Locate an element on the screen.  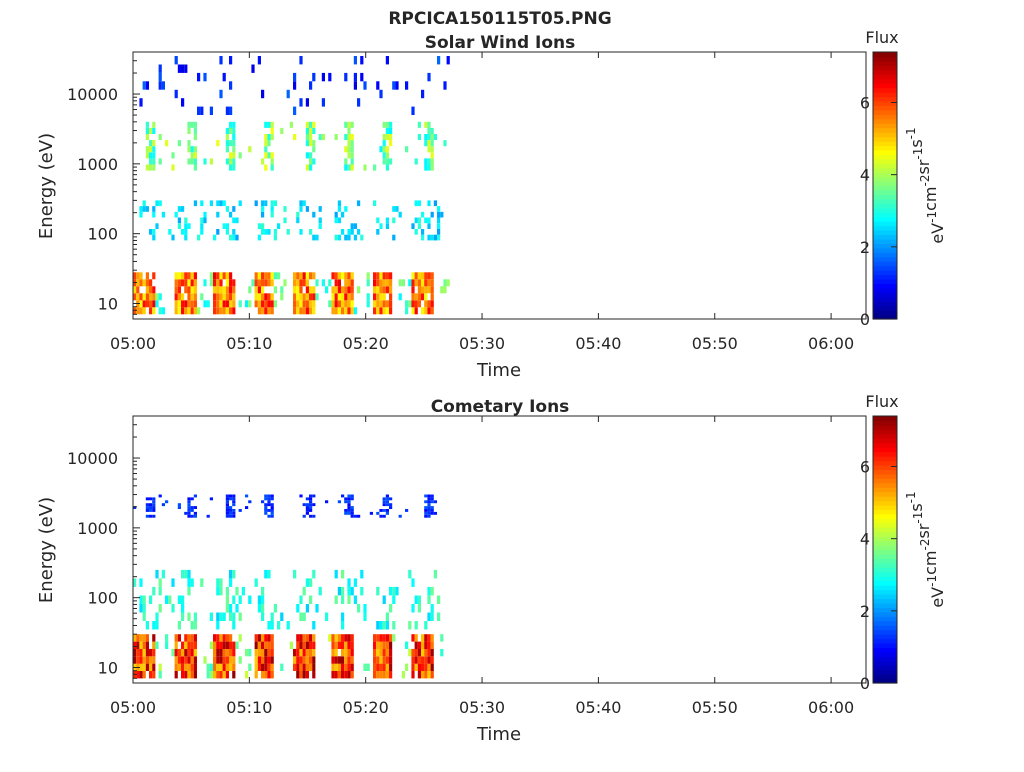
colorbar-tick-label: 4 is located at coordinates (865, 175).